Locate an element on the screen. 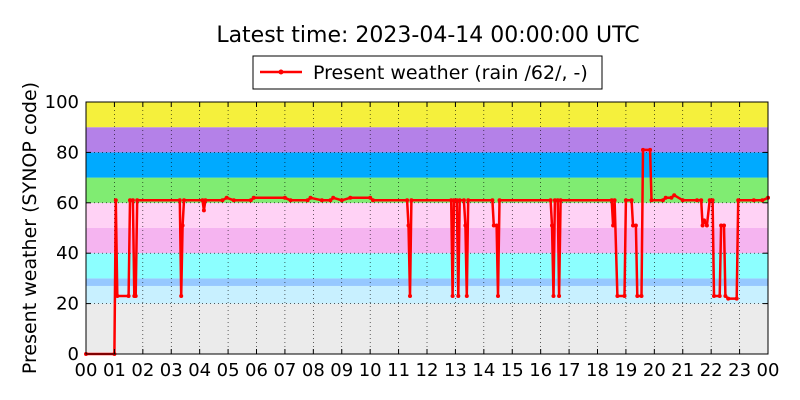 Image resolution: width=800 pixels, height=400 pixels. x-tick-label: 03 is located at coordinates (171, 370).